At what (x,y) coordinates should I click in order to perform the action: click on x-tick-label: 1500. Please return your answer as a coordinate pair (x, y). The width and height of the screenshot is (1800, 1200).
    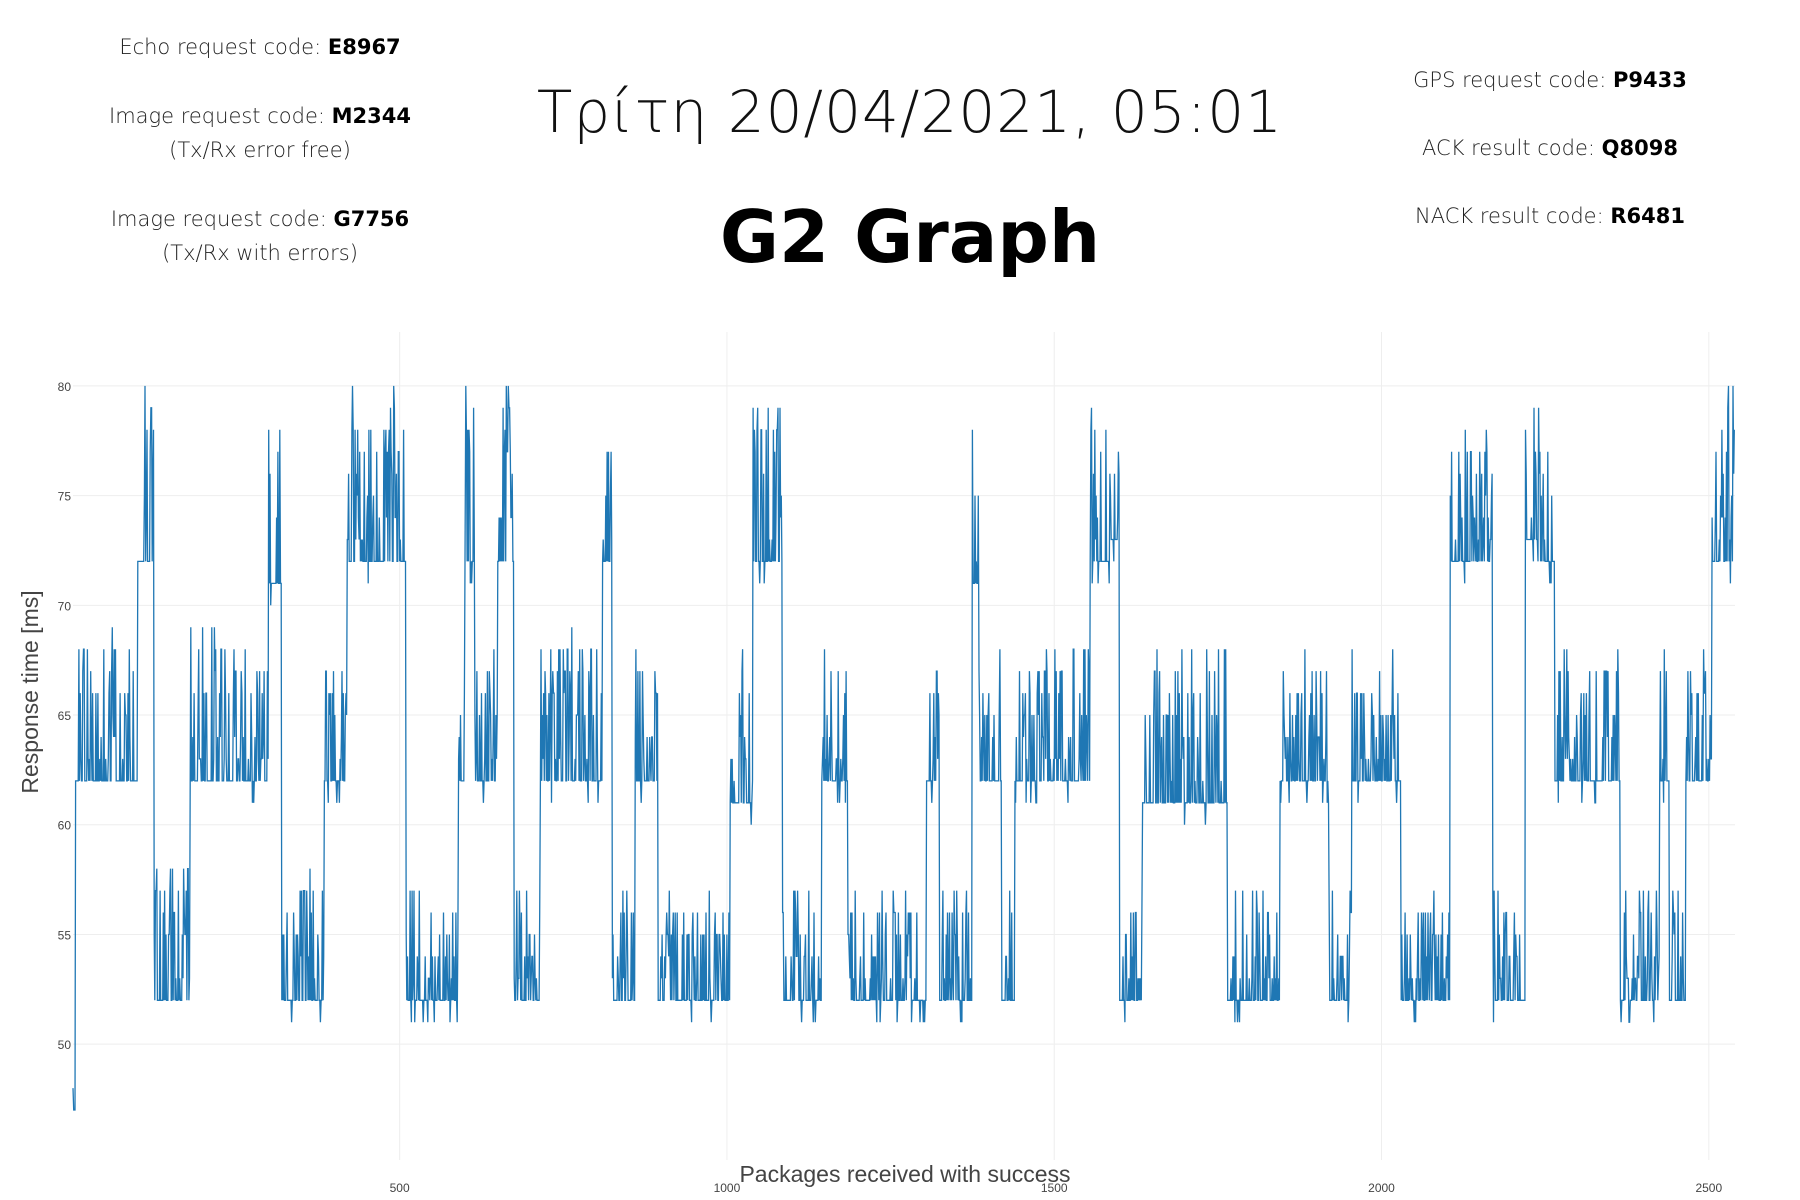
    Looking at the image, I should click on (1054, 1188).